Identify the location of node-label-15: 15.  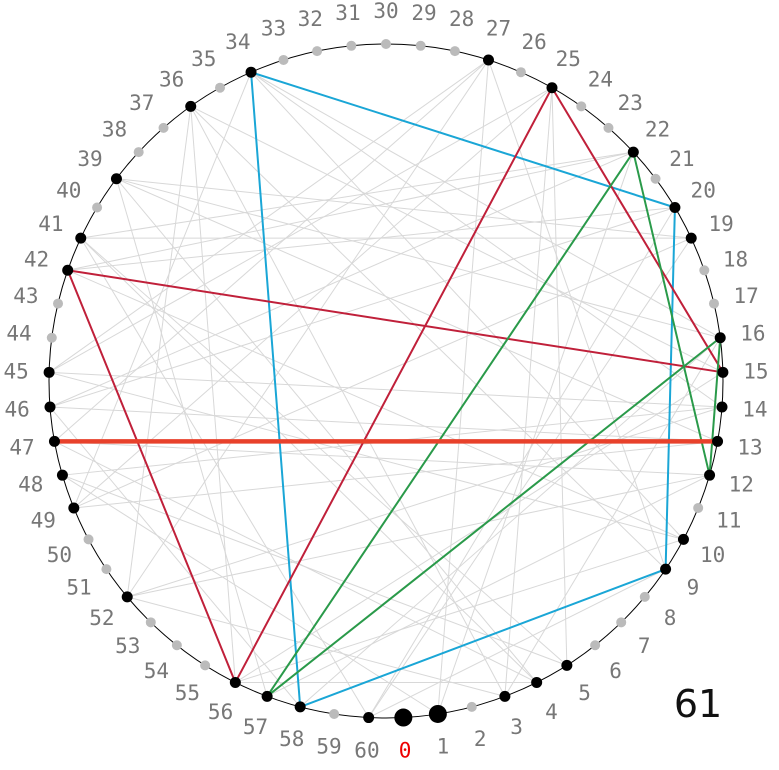
(755, 371).